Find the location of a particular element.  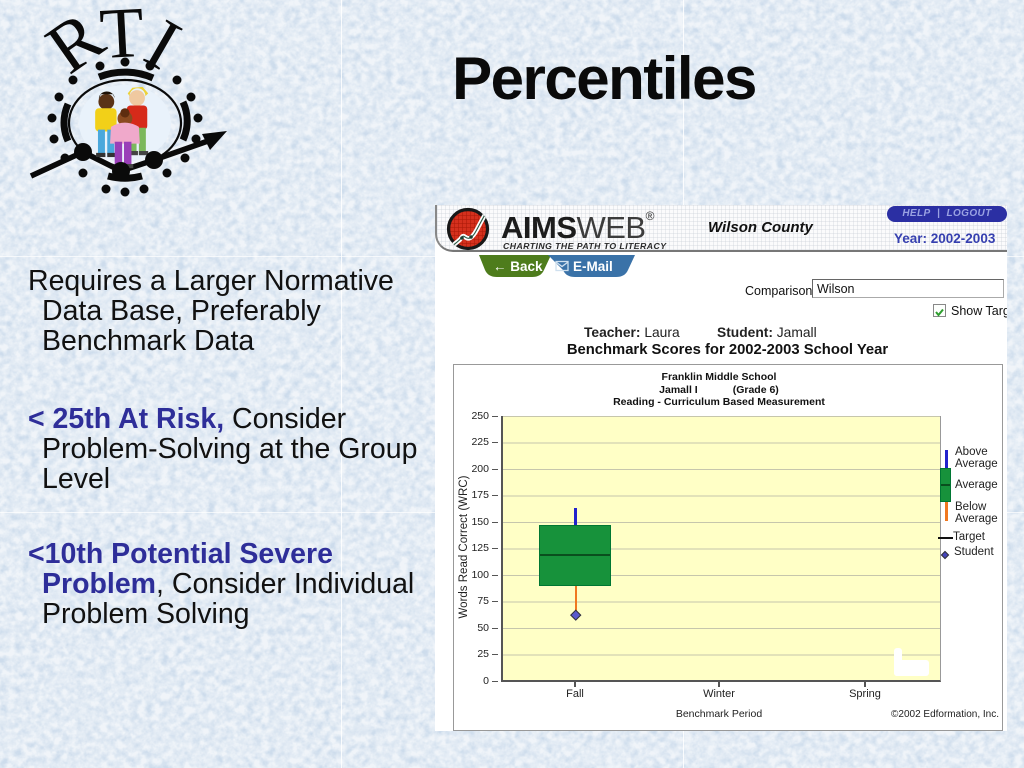

svg-text: ← Back is located at coordinates (518, 266).